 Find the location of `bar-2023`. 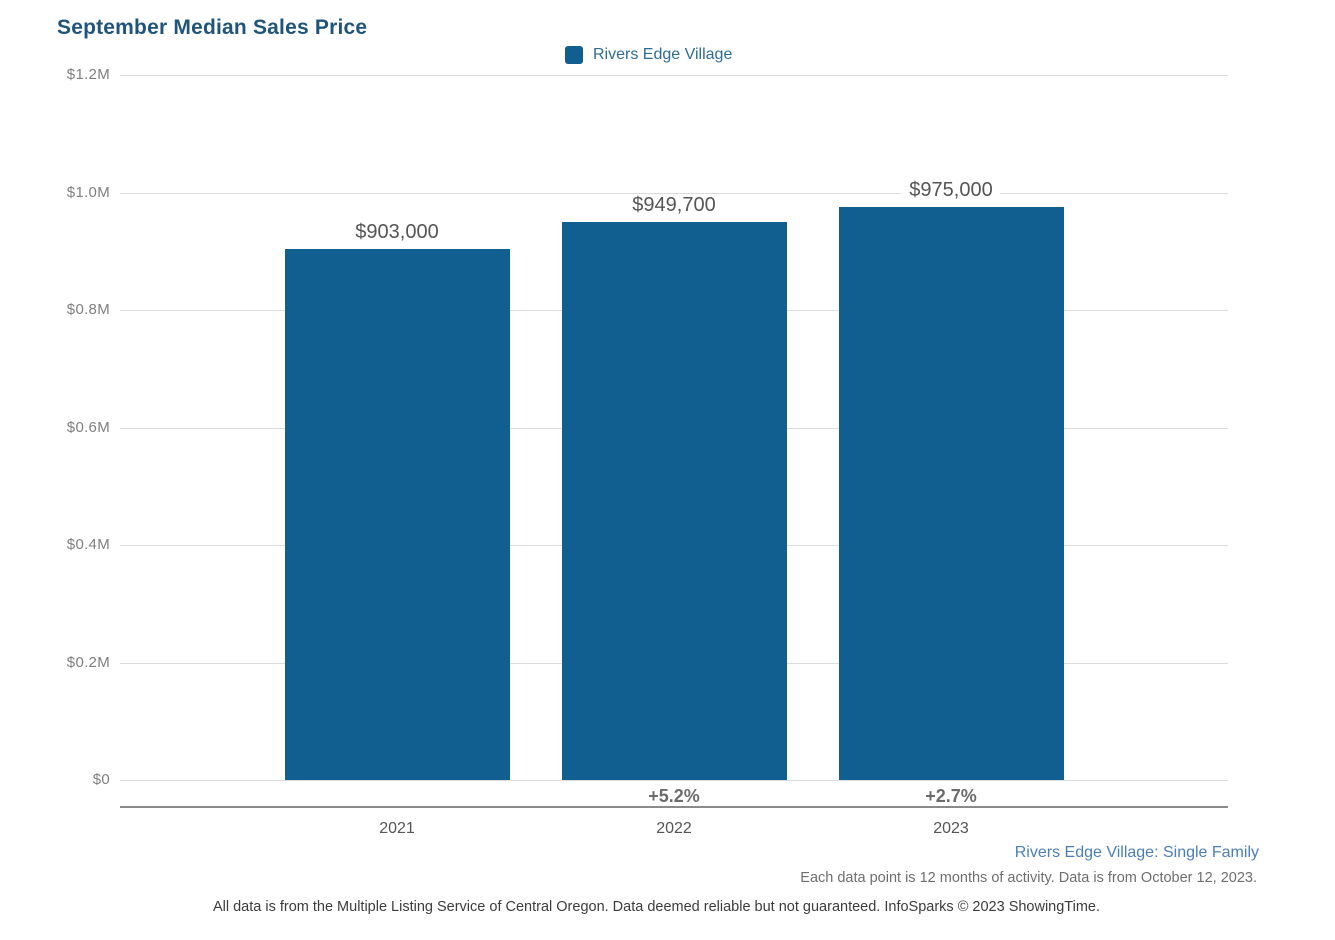

bar-2023 is located at coordinates (951, 493).